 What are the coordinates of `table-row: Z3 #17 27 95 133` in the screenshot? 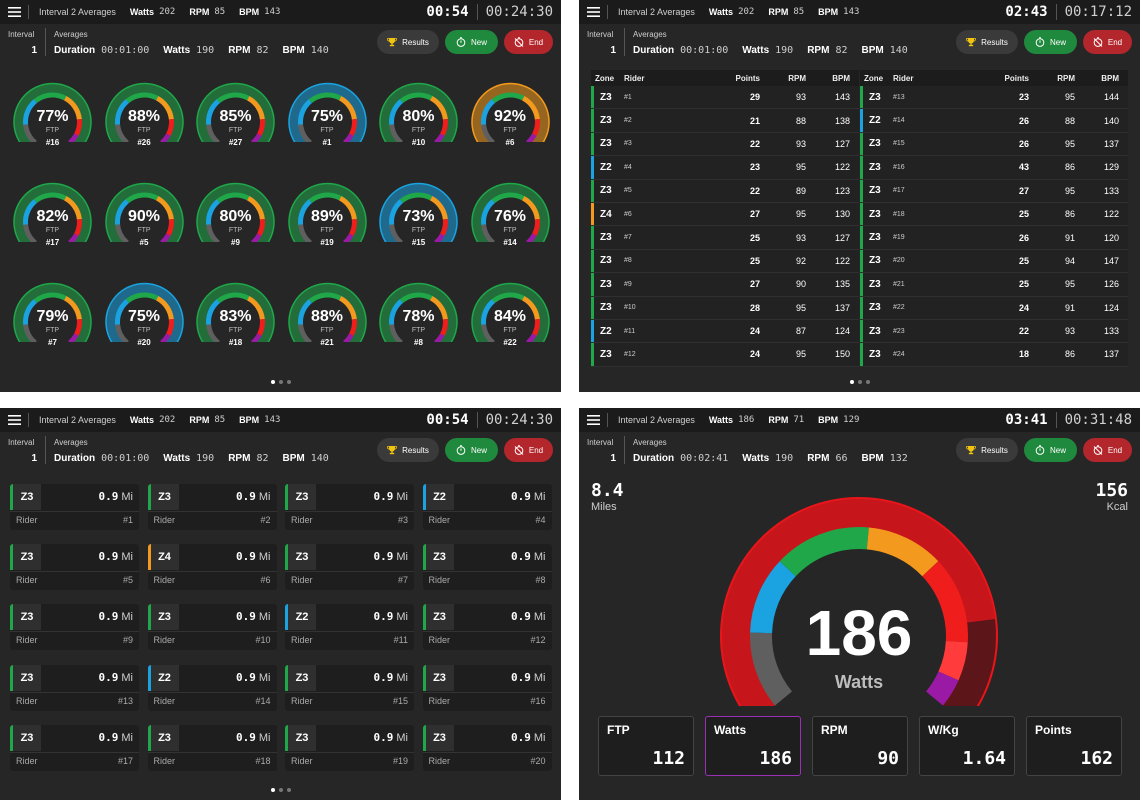 It's located at (994, 191).